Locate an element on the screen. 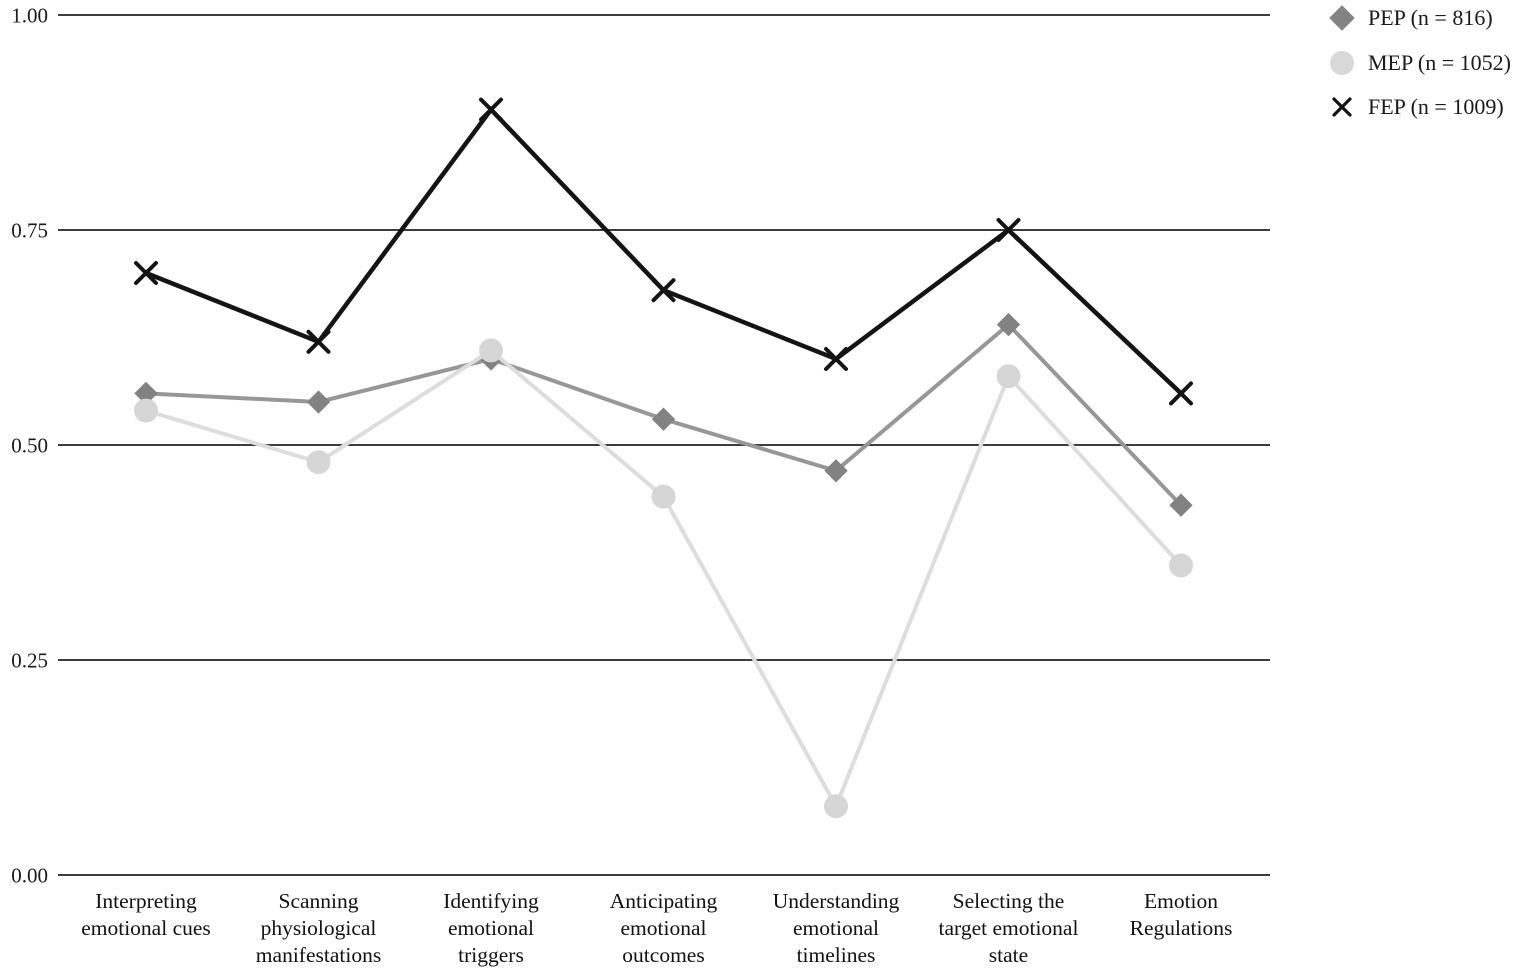  legend-item-mep: MEP (n = 1052) is located at coordinates (1413, 63).